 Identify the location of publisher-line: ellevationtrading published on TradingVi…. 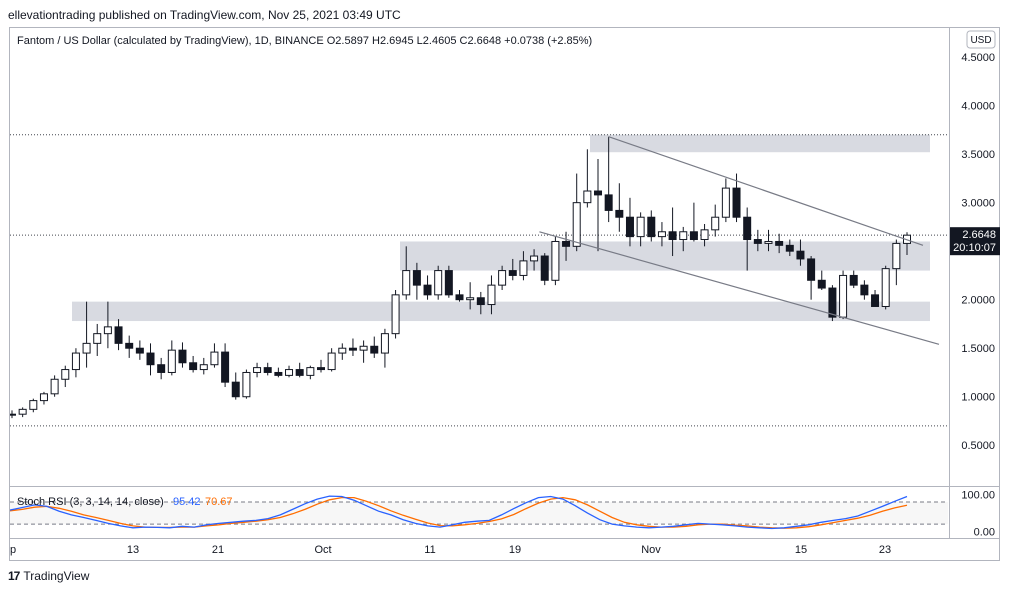
(204, 15).